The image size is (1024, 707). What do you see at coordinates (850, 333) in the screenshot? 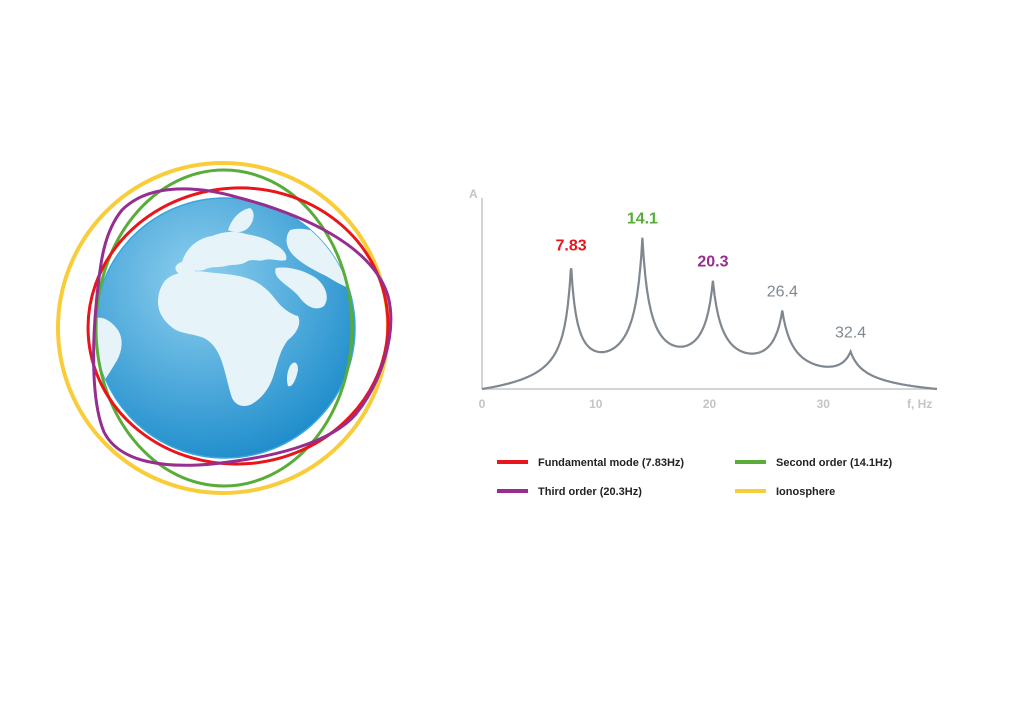
I see `peak-label: 32.4` at bounding box center [850, 333].